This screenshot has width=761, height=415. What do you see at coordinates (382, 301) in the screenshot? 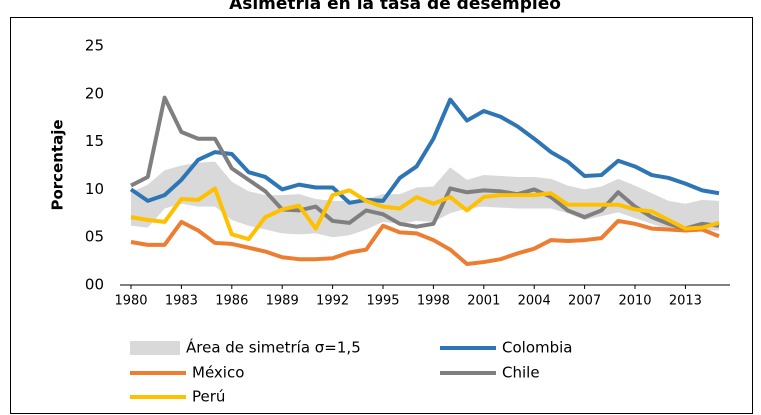
I see `x-tick-label: 1995` at bounding box center [382, 301].